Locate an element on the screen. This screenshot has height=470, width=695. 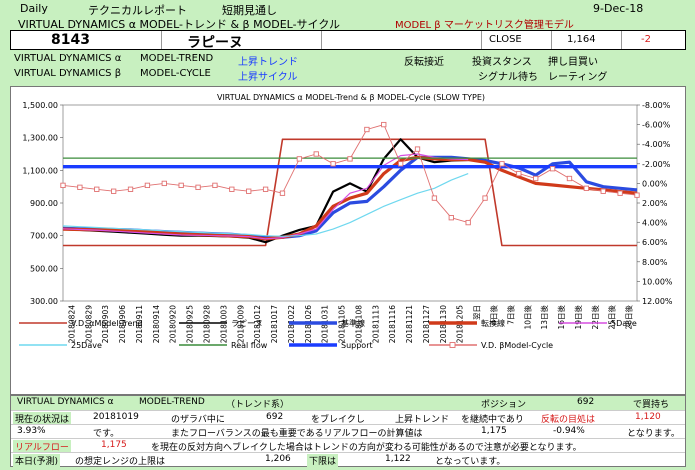
legend-label: ラピーヌ is located at coordinates (247, 323).